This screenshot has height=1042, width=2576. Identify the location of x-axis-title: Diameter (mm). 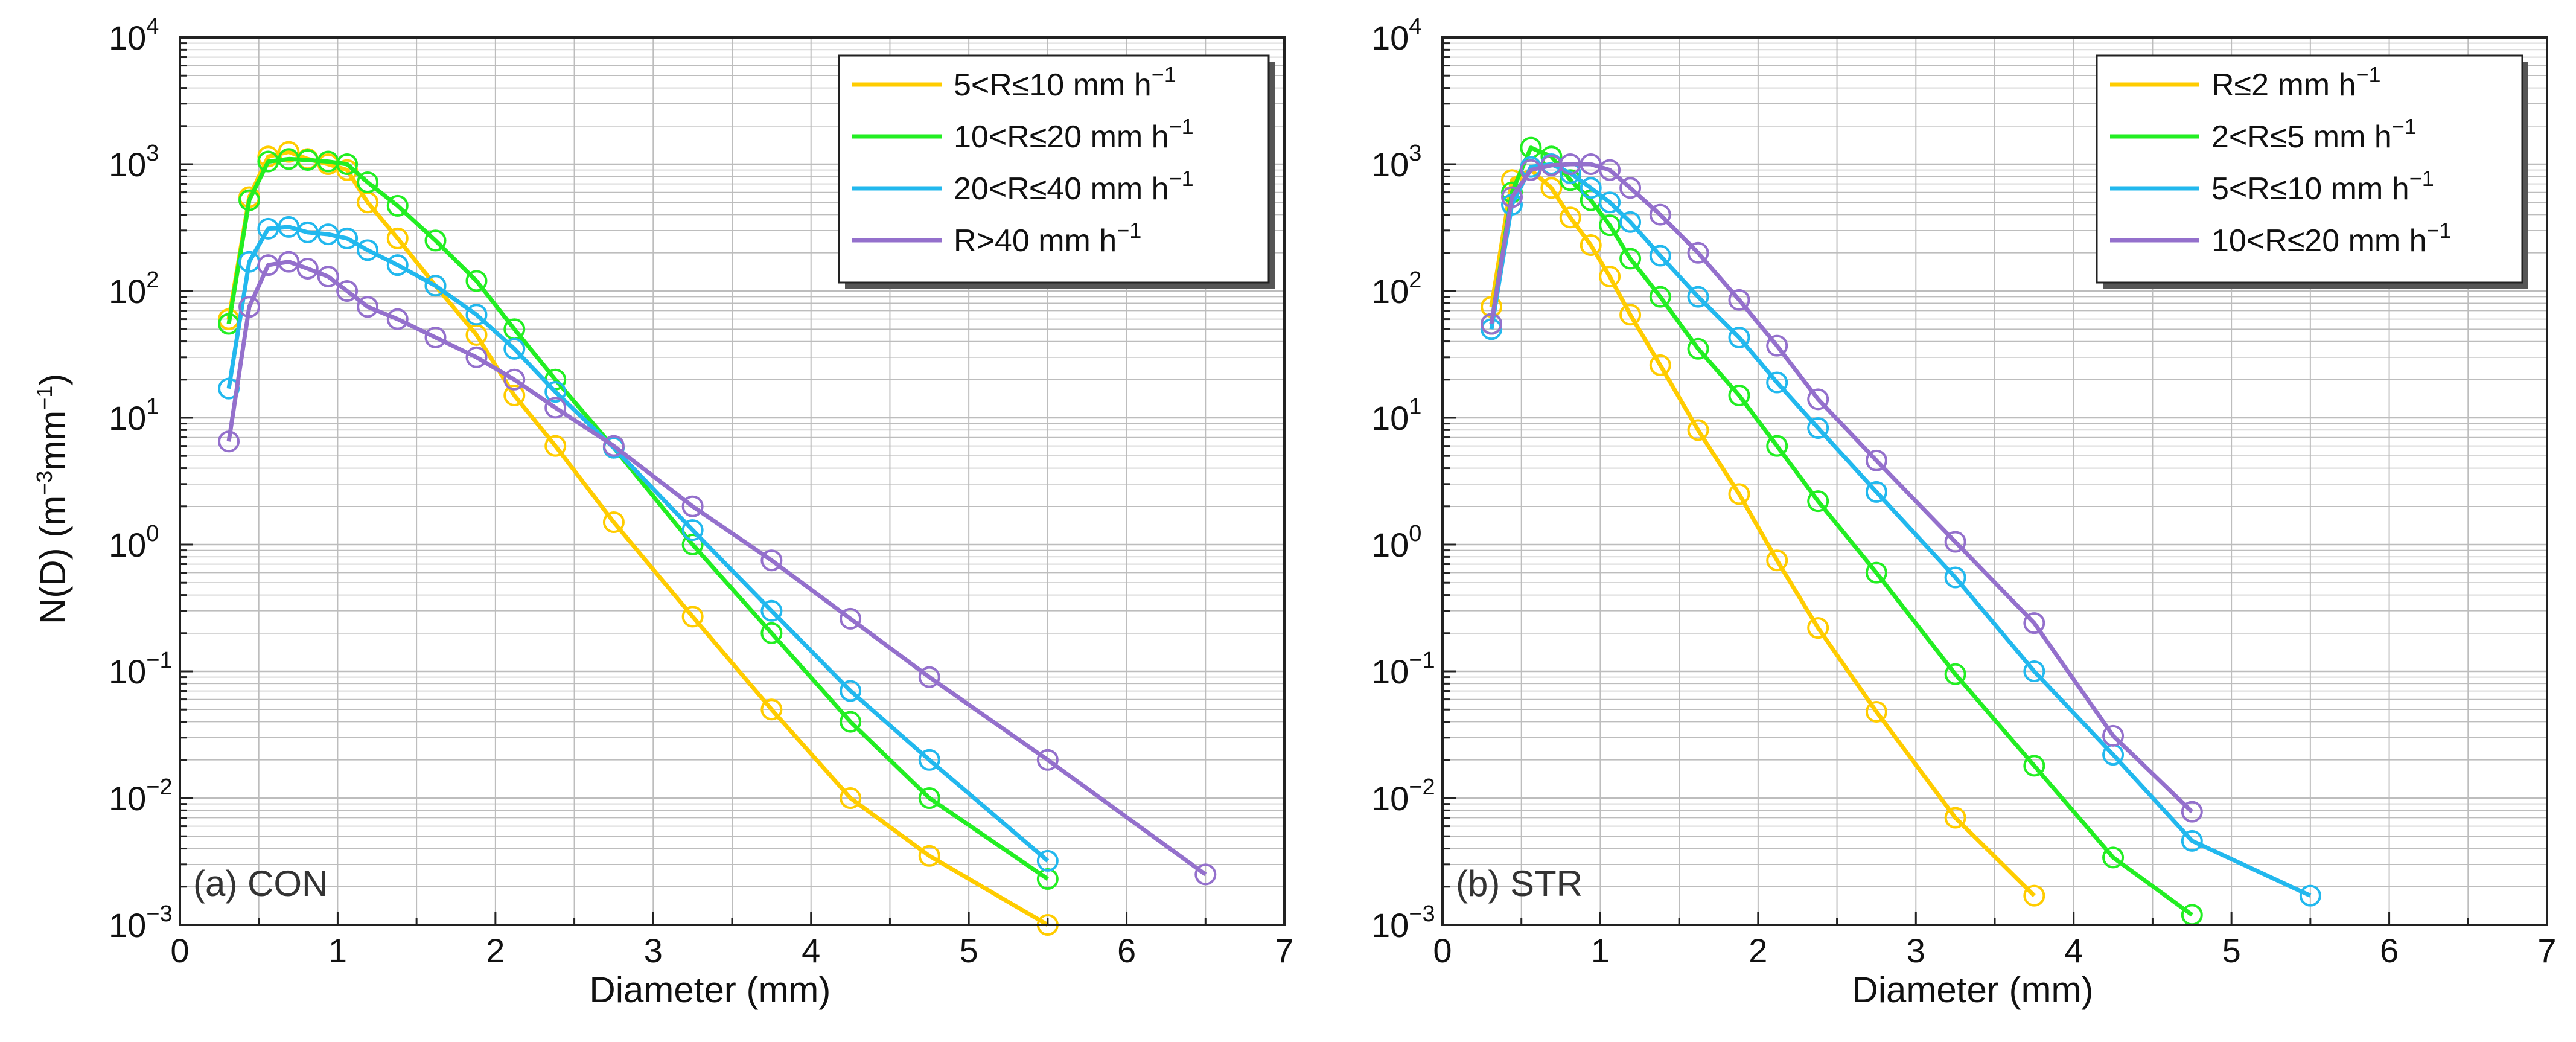
(710, 990).